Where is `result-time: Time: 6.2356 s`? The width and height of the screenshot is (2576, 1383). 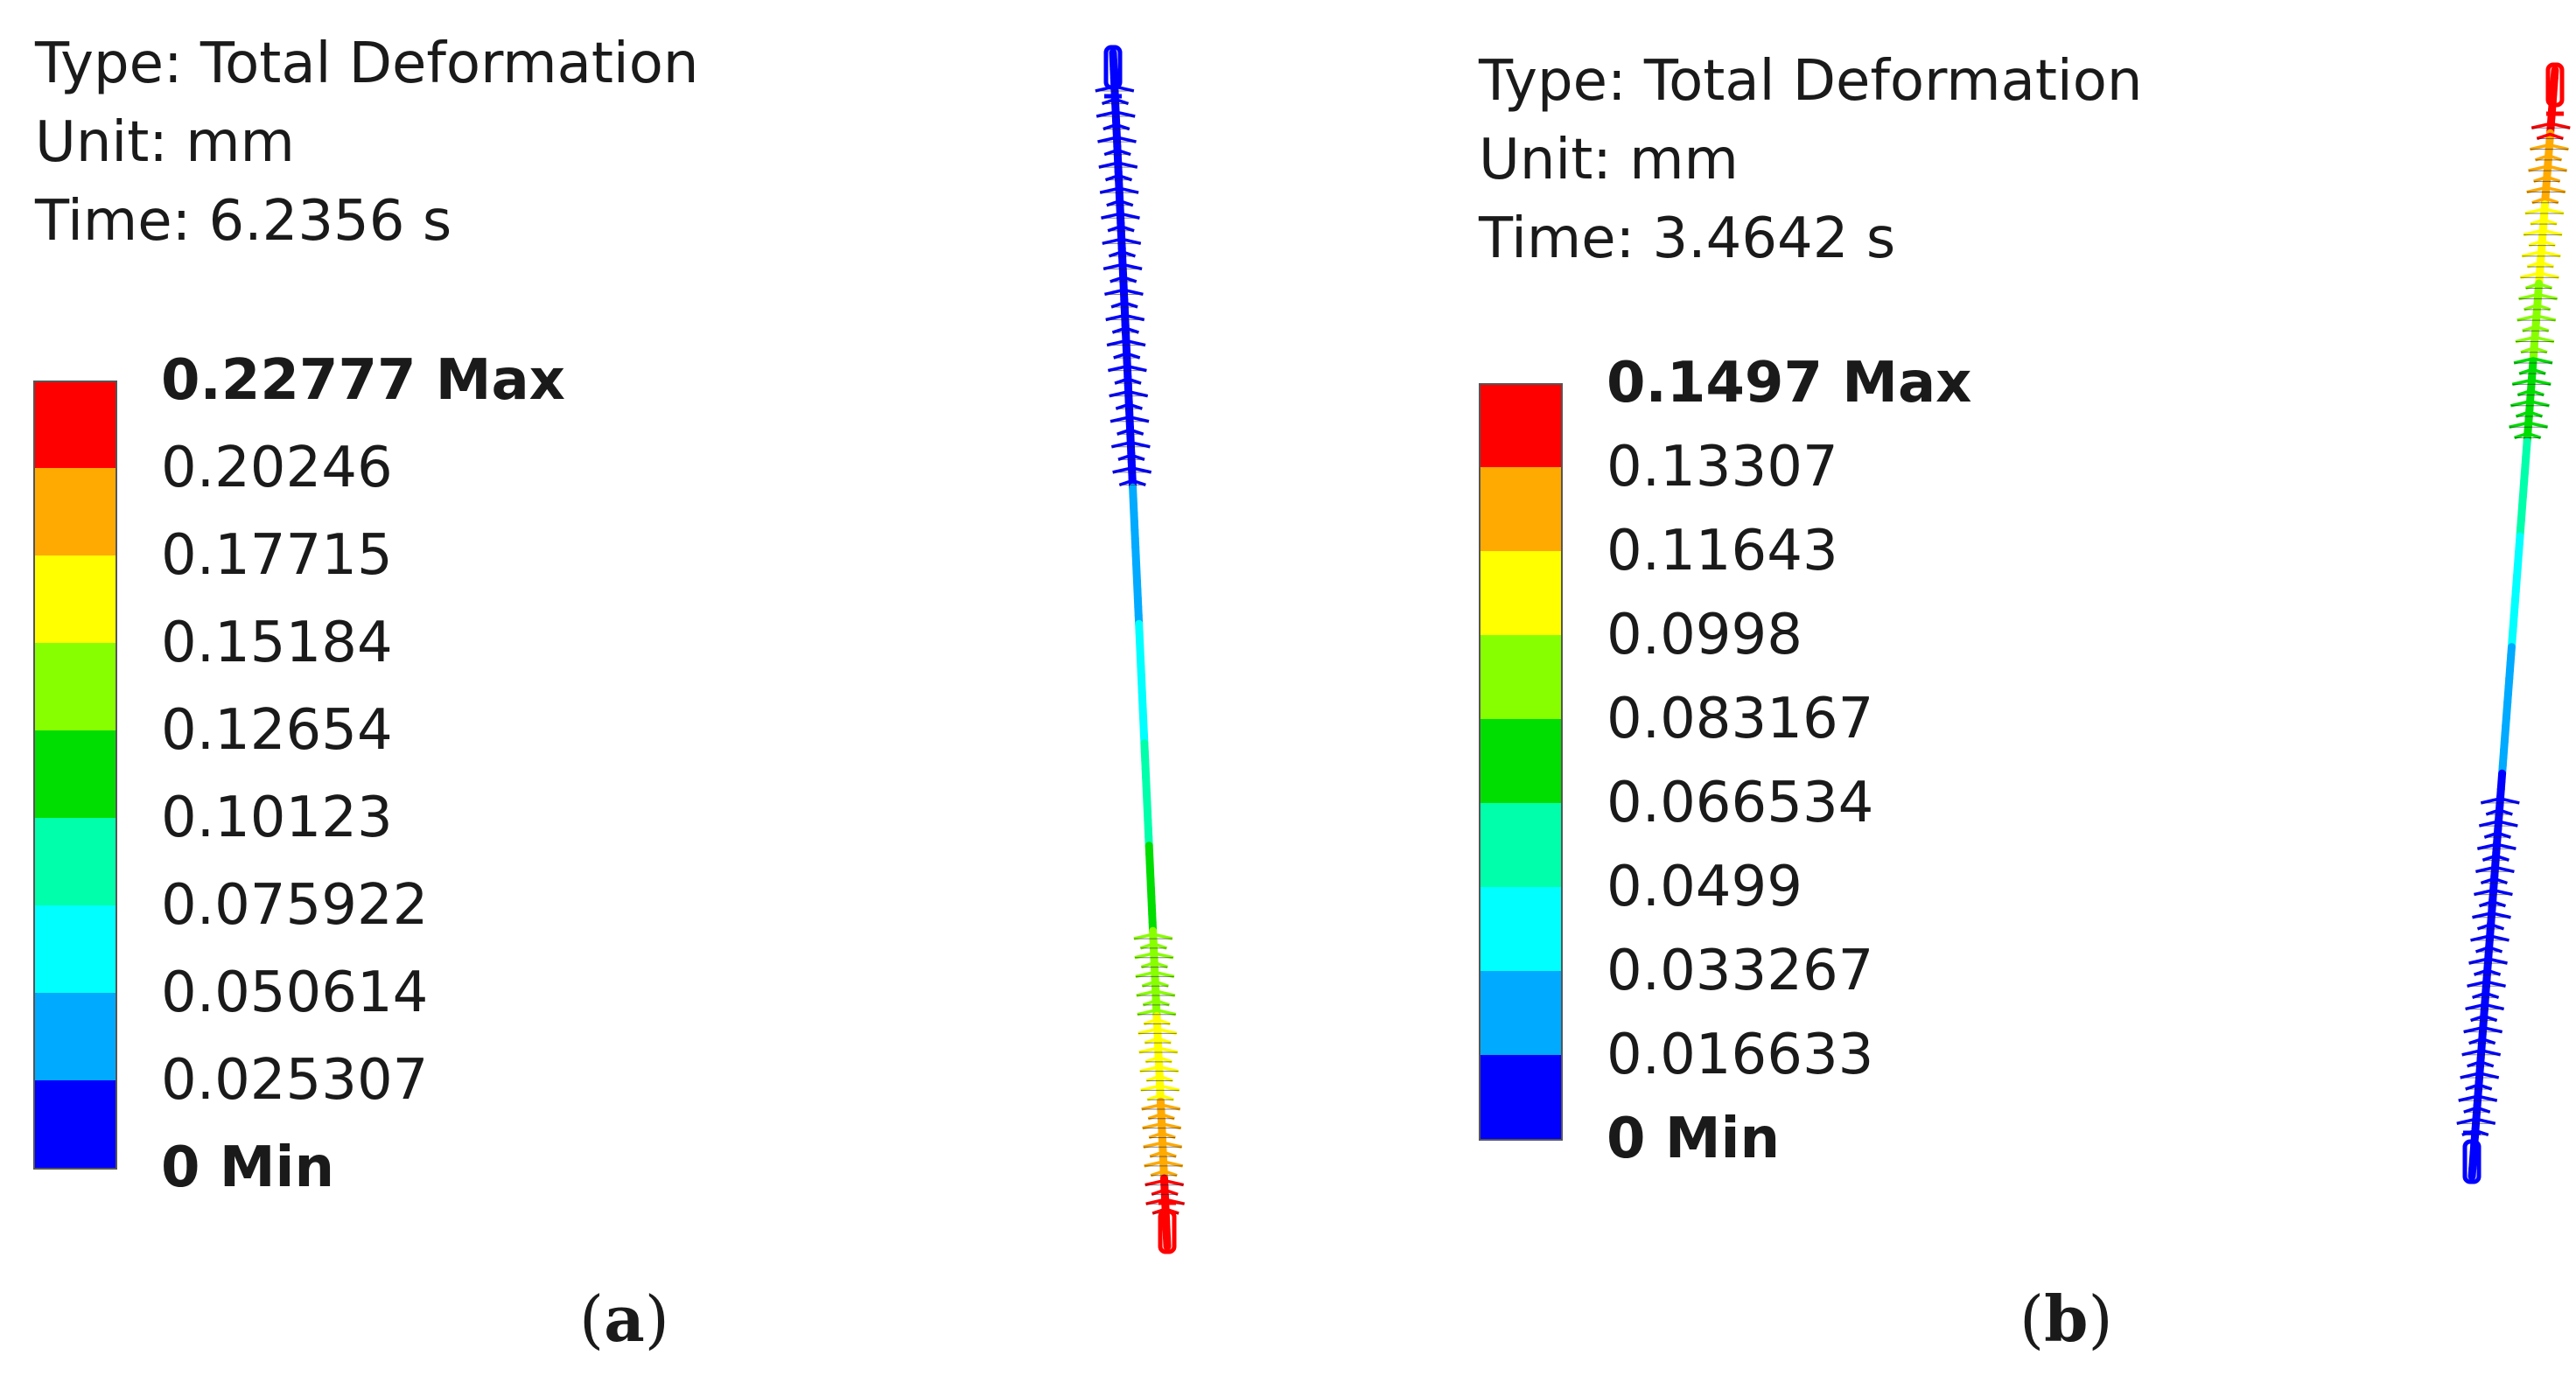 result-time: Time: 6.2356 s is located at coordinates (243, 221).